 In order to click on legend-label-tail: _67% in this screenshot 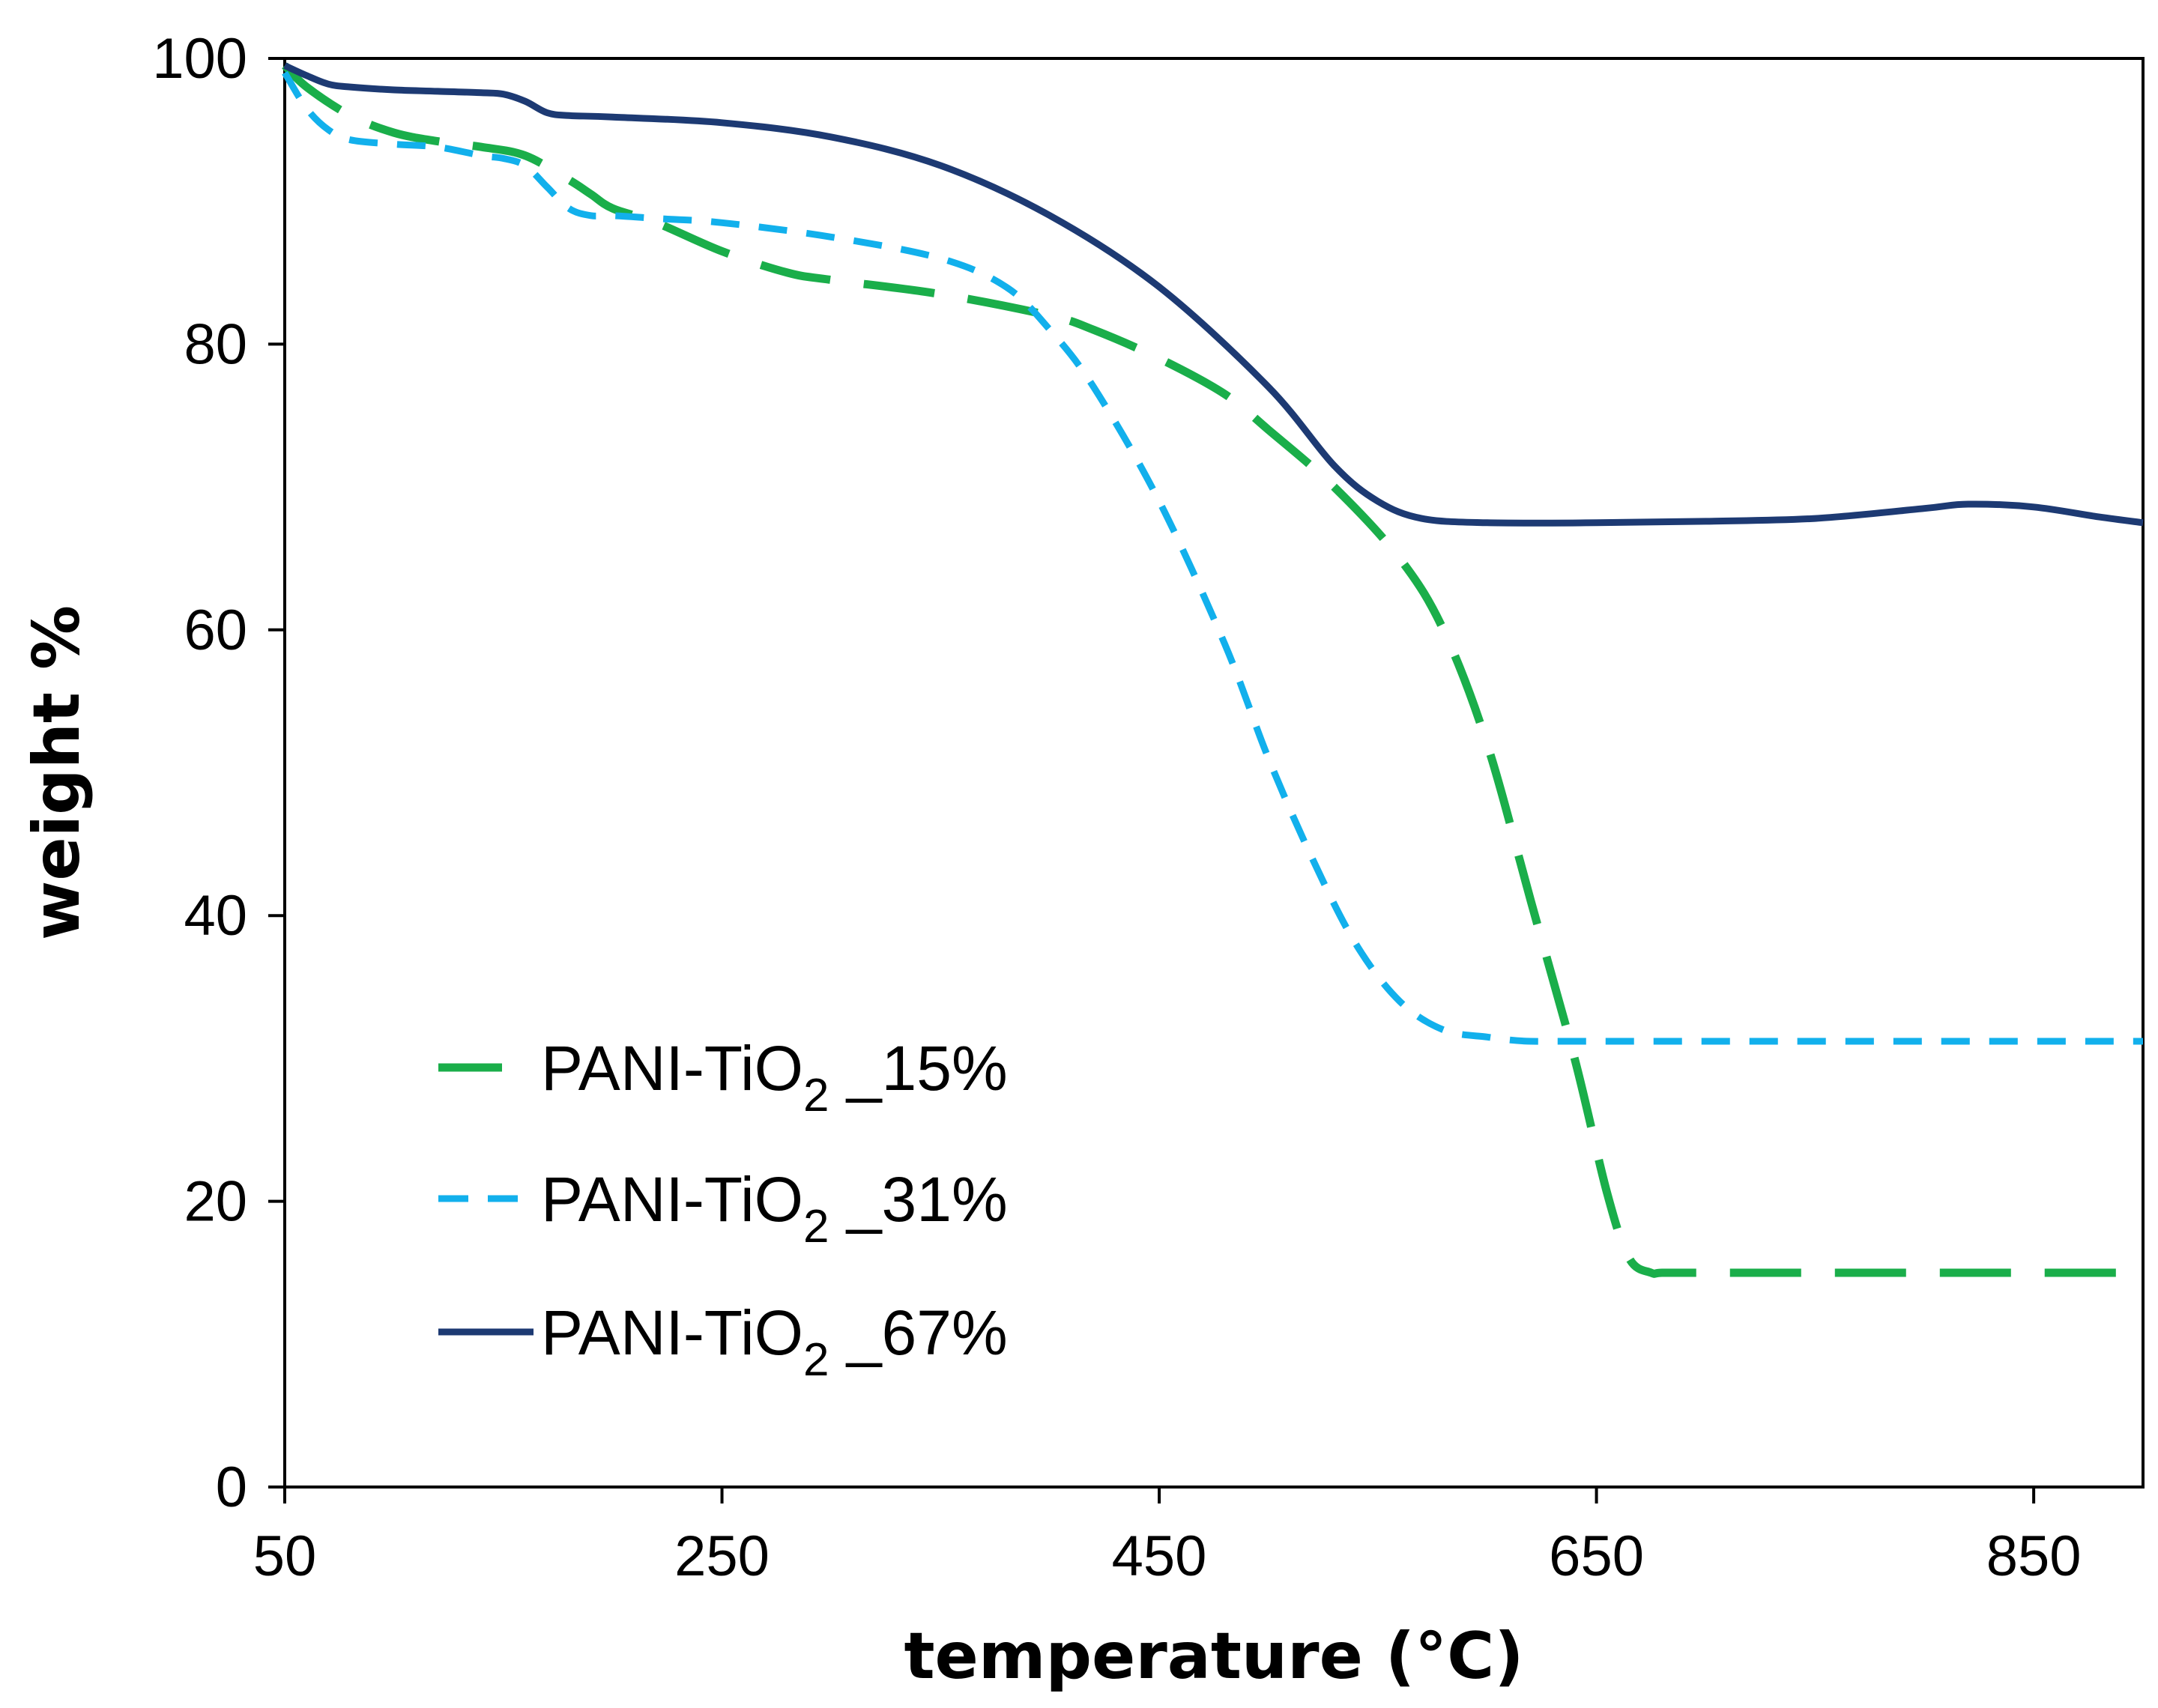, I will do `click(918, 1332)`.